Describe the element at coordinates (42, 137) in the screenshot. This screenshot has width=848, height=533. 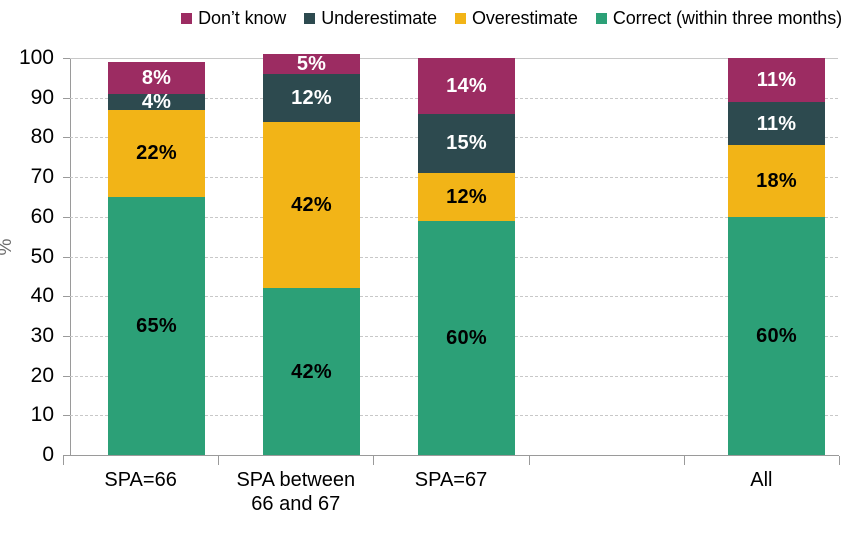
I see `y-tick-label-80: 80` at that location.